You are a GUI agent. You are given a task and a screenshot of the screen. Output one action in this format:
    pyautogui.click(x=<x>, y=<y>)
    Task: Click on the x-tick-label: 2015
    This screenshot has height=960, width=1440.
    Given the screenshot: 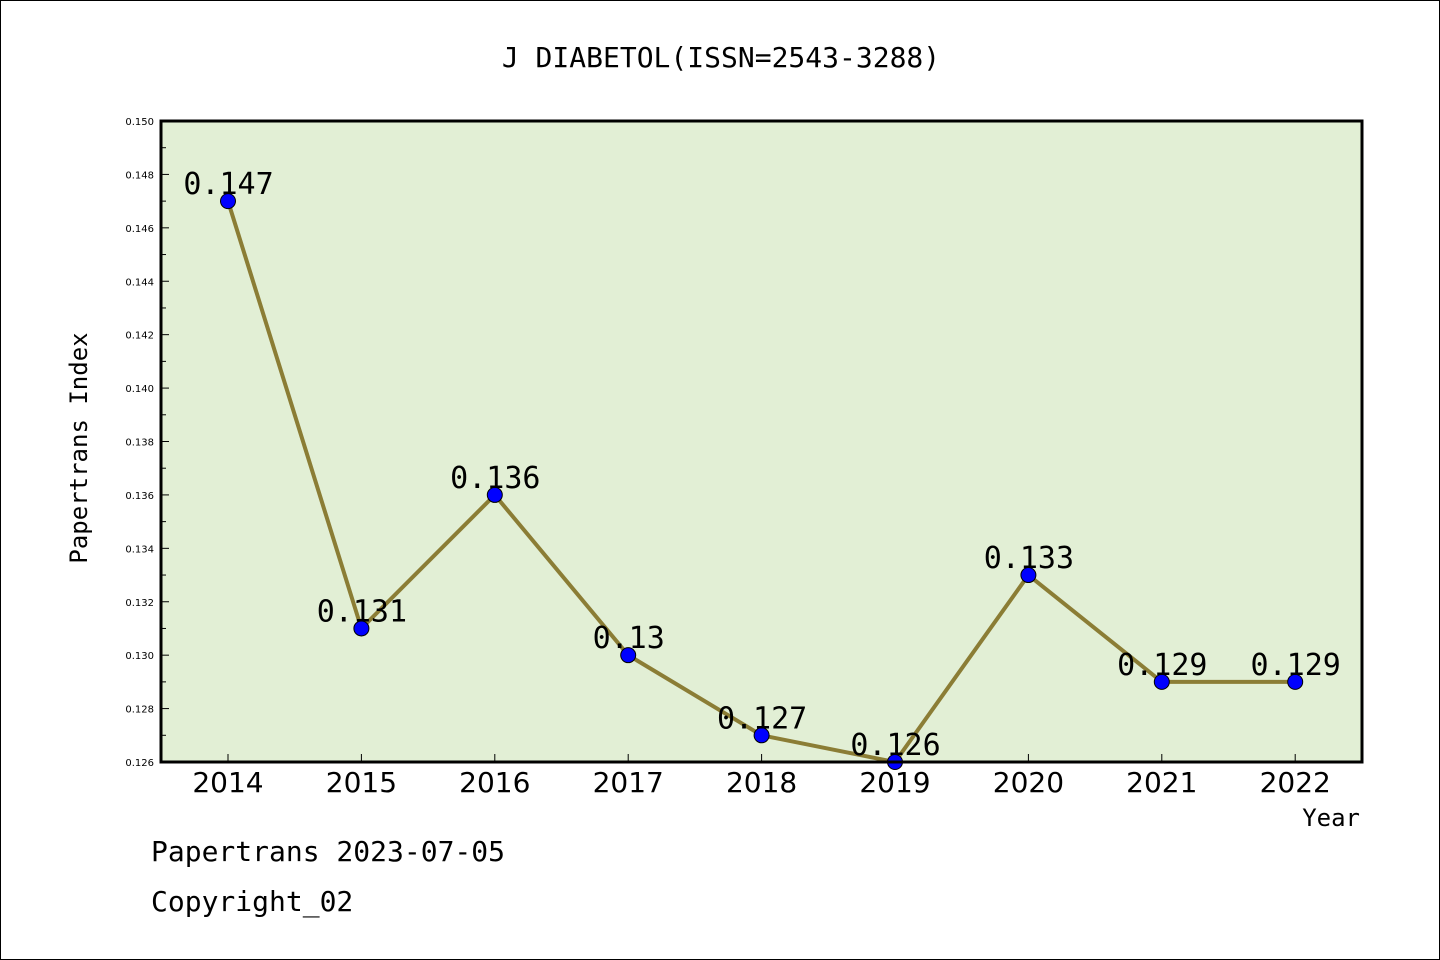 What is the action you would take?
    pyautogui.click(x=361, y=782)
    